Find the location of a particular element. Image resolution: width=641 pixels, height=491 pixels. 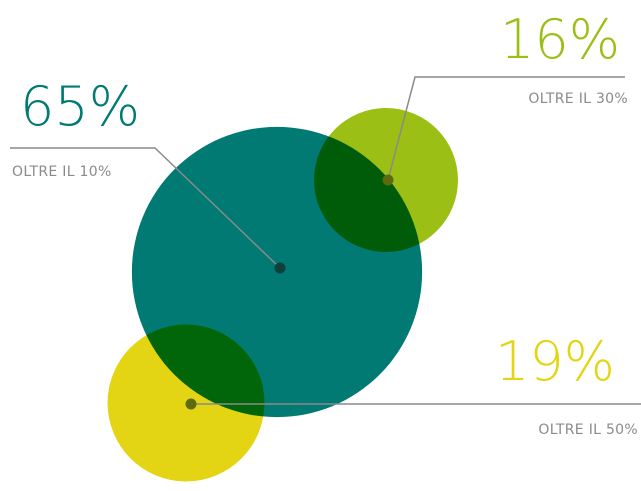

category-label: OLTRE IL 30% is located at coordinates (578, 99).